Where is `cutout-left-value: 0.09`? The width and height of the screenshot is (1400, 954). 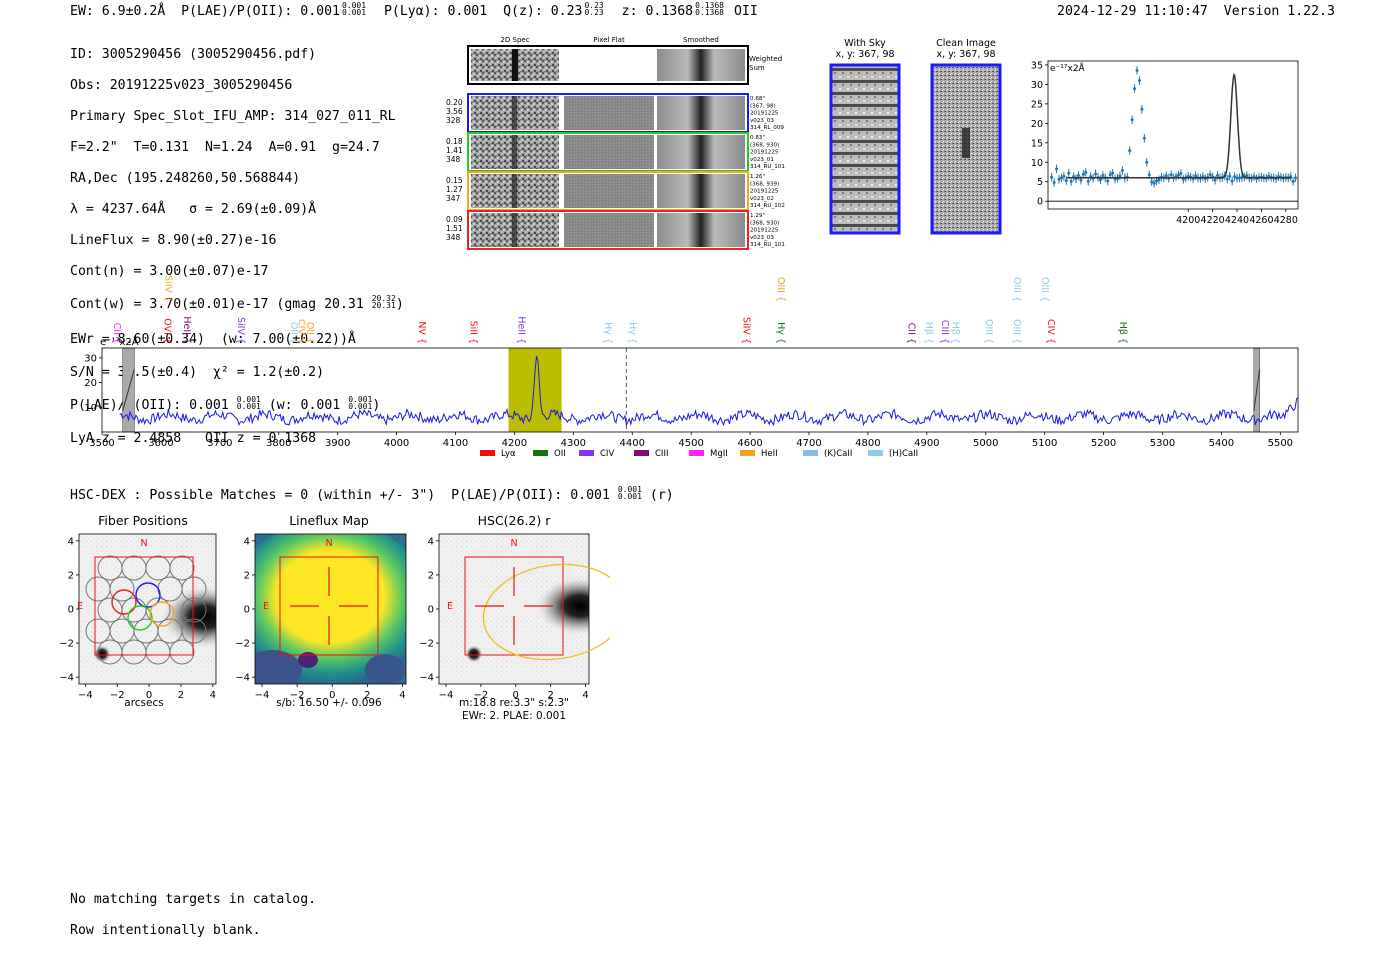
cutout-left-value: 0.09 is located at coordinates (454, 219).